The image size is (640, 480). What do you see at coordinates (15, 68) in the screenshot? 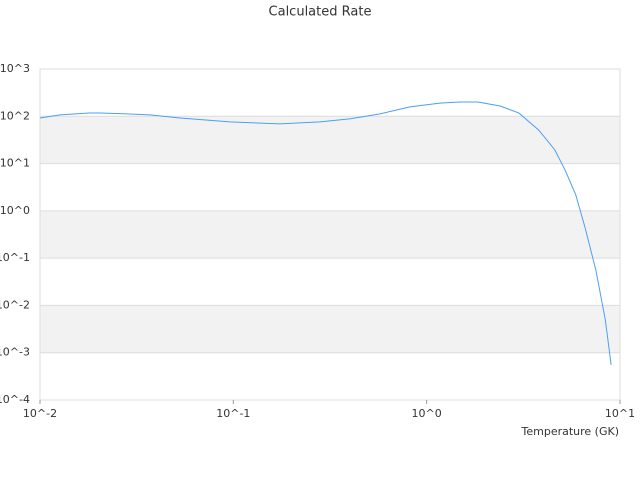
I see `y-tick-label: 10^3` at bounding box center [15, 68].